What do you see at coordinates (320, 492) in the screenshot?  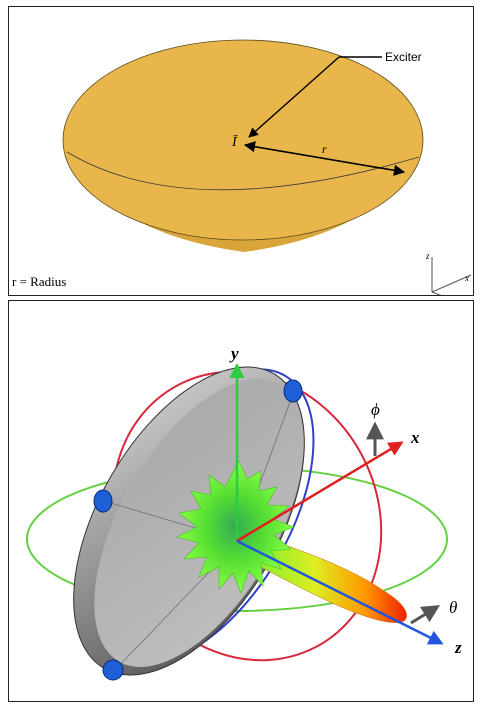 I see `x-axis` at bounding box center [320, 492].